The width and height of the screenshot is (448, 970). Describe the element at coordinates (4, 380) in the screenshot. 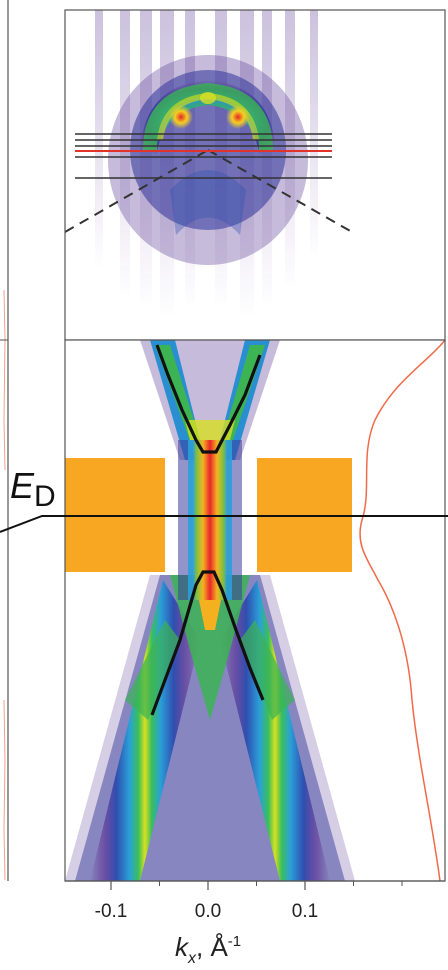

I see `left-panel-trace` at that location.